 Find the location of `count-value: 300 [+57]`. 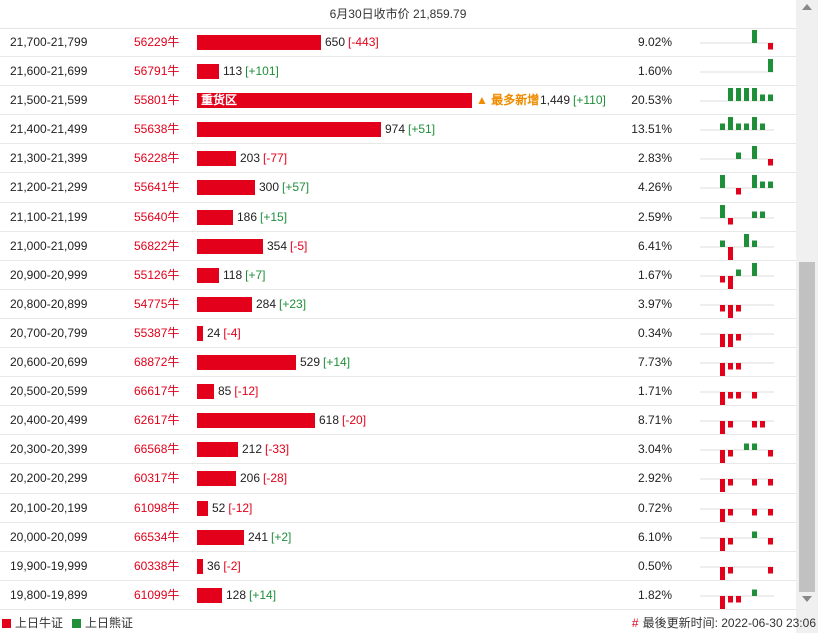

count-value: 300 [+57] is located at coordinates (284, 187).